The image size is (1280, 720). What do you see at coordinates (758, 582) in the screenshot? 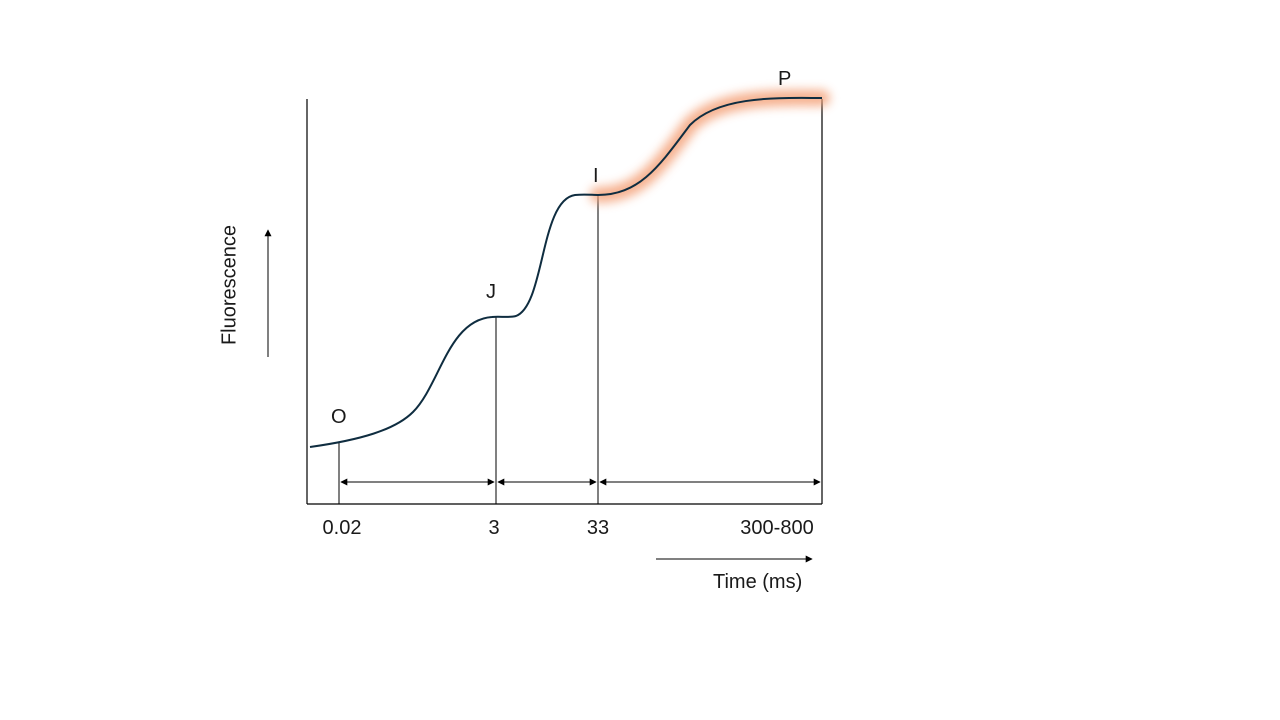
I see `x-axis-title: Time (ms)` at bounding box center [758, 582].